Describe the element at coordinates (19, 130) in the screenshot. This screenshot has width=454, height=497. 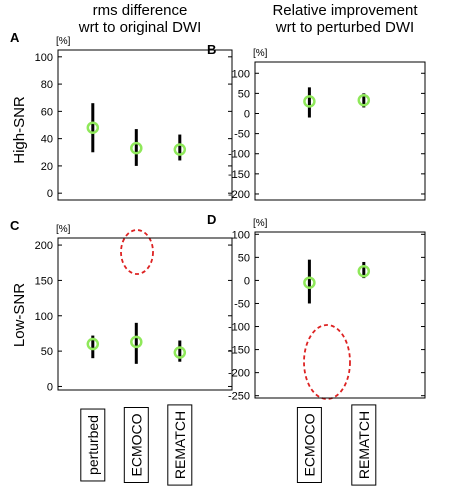
I see `row-label: High-SNR` at that location.